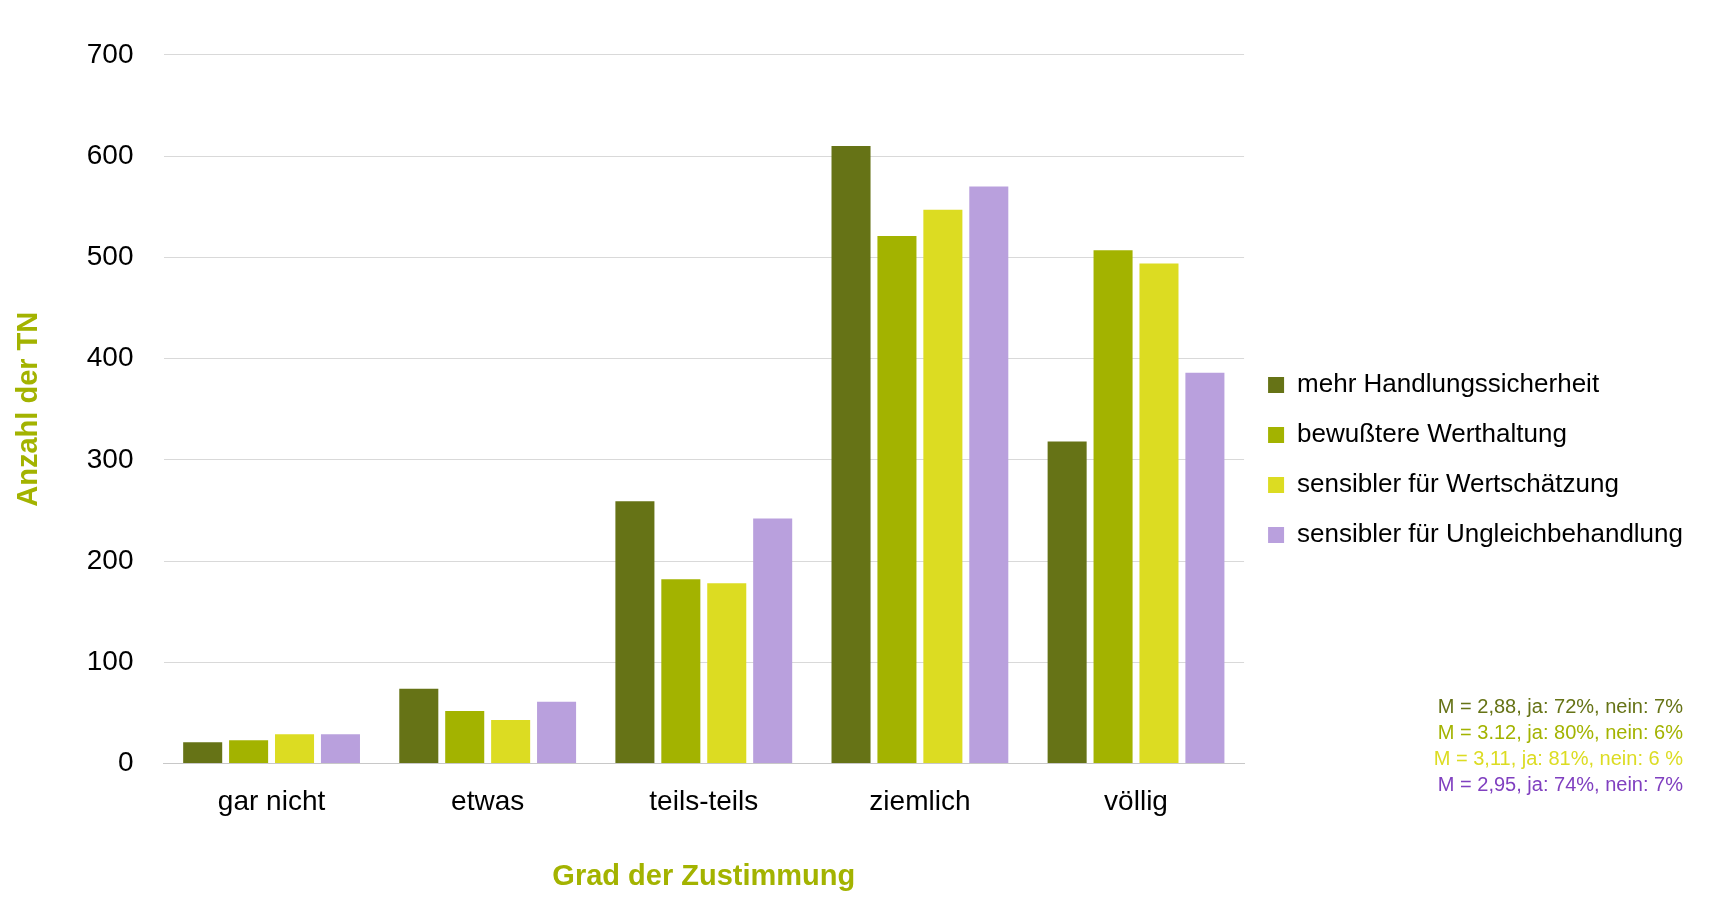 This screenshot has width=1727, height=917. What do you see at coordinates (271, 801) in the screenshot?
I see `x-tick-label: gar nicht` at bounding box center [271, 801].